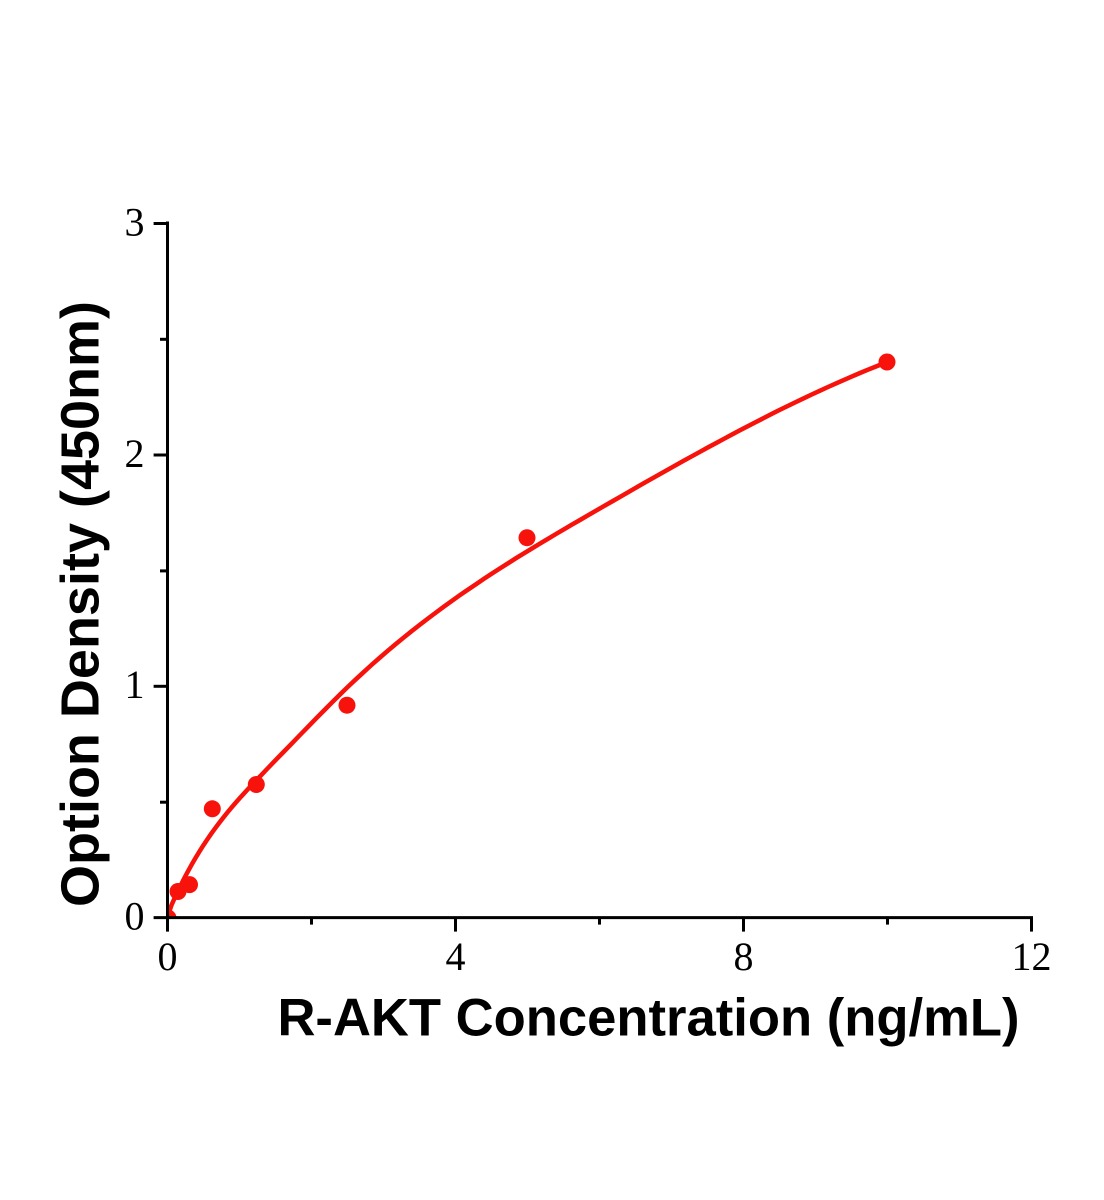 The width and height of the screenshot is (1104, 1200). I want to click on svg-text: 2, so click(135, 453).